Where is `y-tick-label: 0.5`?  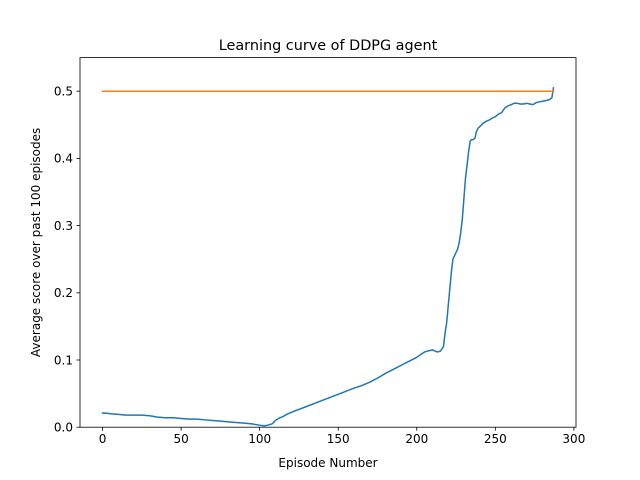
y-tick-label: 0.5 is located at coordinates (63, 92).